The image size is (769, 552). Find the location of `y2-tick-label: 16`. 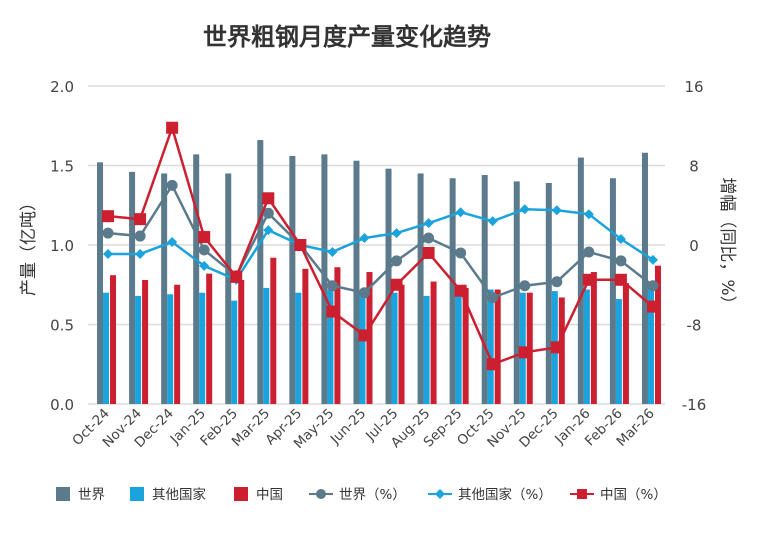

y2-tick-label: 16 is located at coordinates (693, 87).